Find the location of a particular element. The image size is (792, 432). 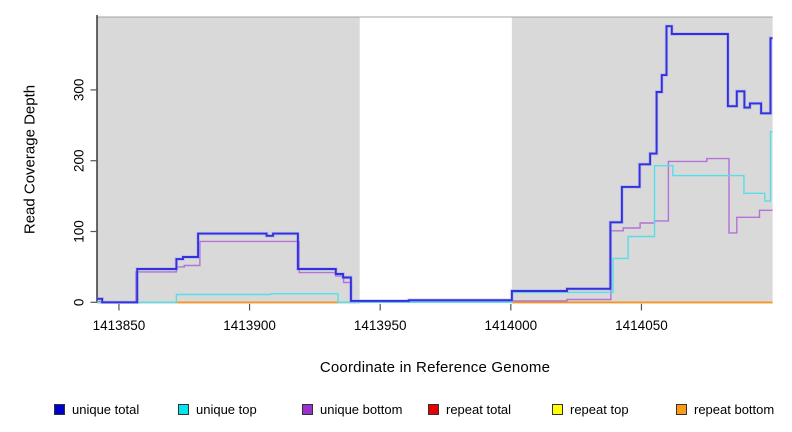

y-tick-label: 200 is located at coordinates (79, 160).